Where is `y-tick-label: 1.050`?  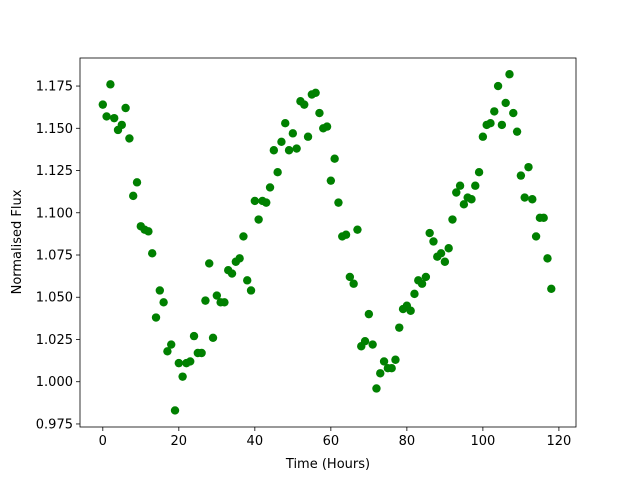
y-tick-label: 1.050 is located at coordinates (54, 298).